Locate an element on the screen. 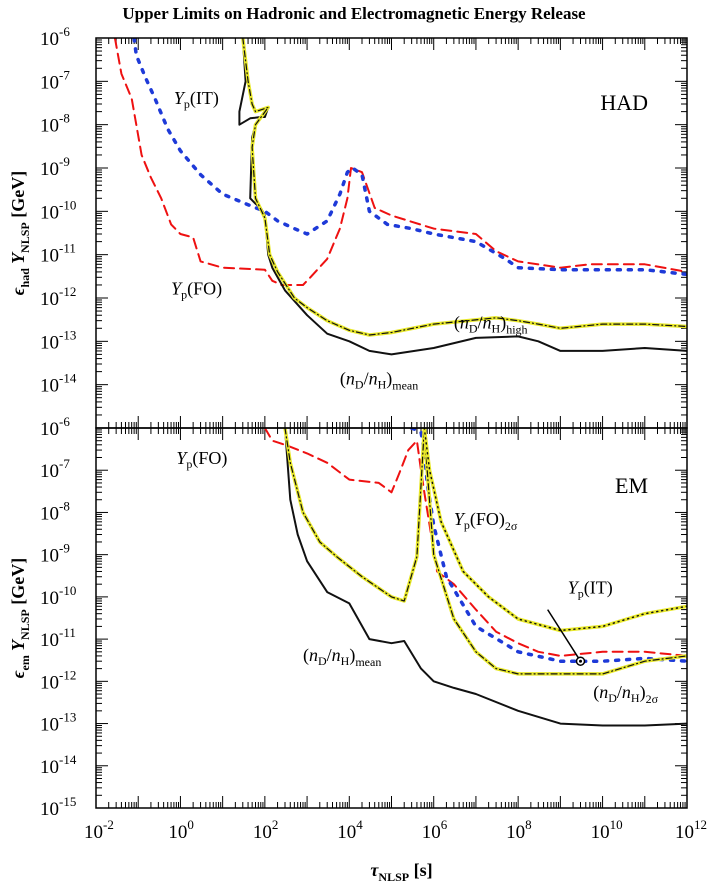 The height and width of the screenshot is (884, 708). annotation-pointer is located at coordinates (564, 635).